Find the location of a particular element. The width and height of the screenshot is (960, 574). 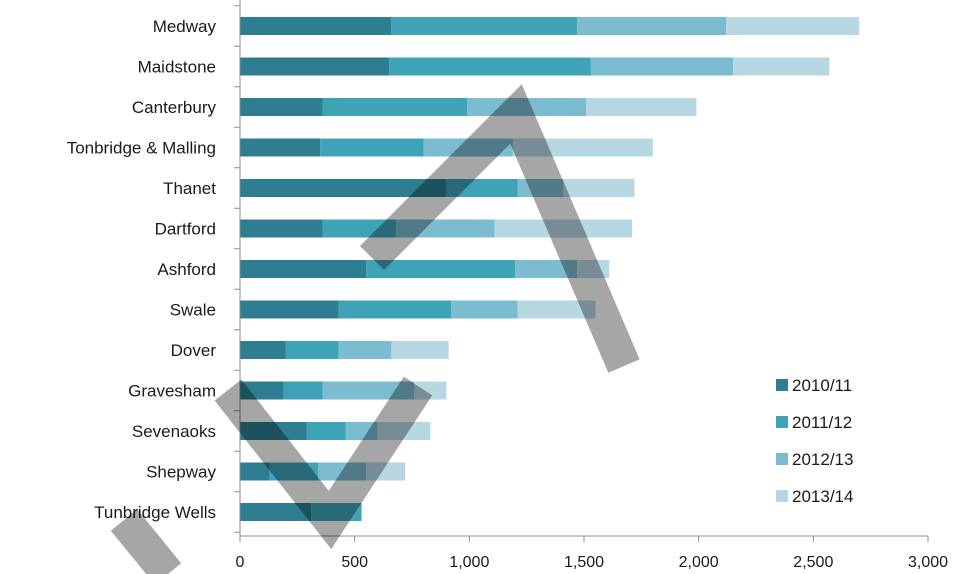

x-tick-label: 1,000 is located at coordinates (469, 562).